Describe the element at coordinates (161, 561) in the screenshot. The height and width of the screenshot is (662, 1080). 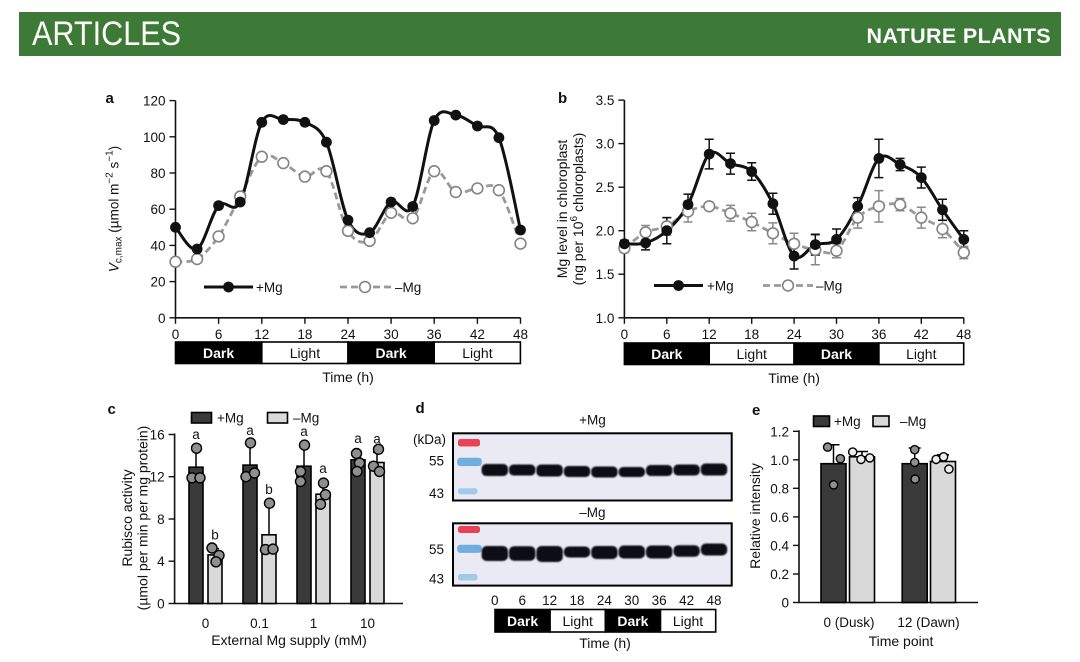
I see `svg-text: 4` at that location.